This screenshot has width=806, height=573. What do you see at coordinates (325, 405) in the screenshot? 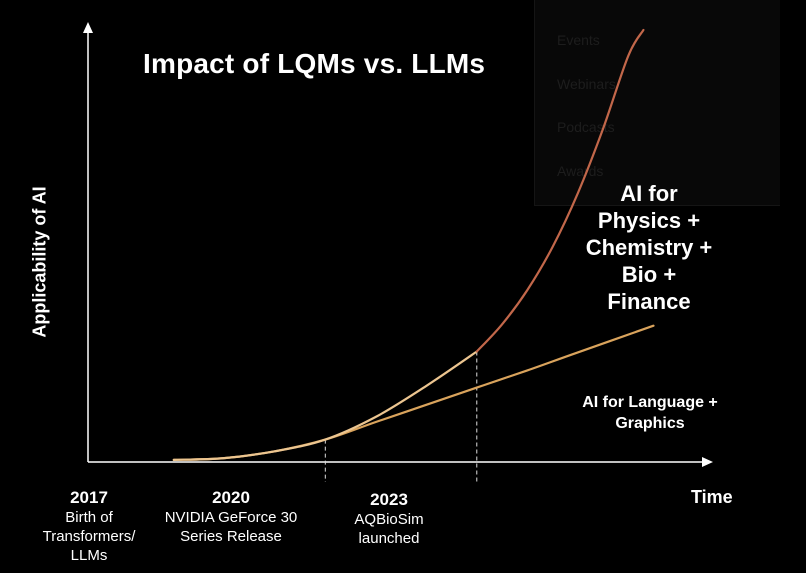
I see `series-line-physics-early` at bounding box center [325, 405].